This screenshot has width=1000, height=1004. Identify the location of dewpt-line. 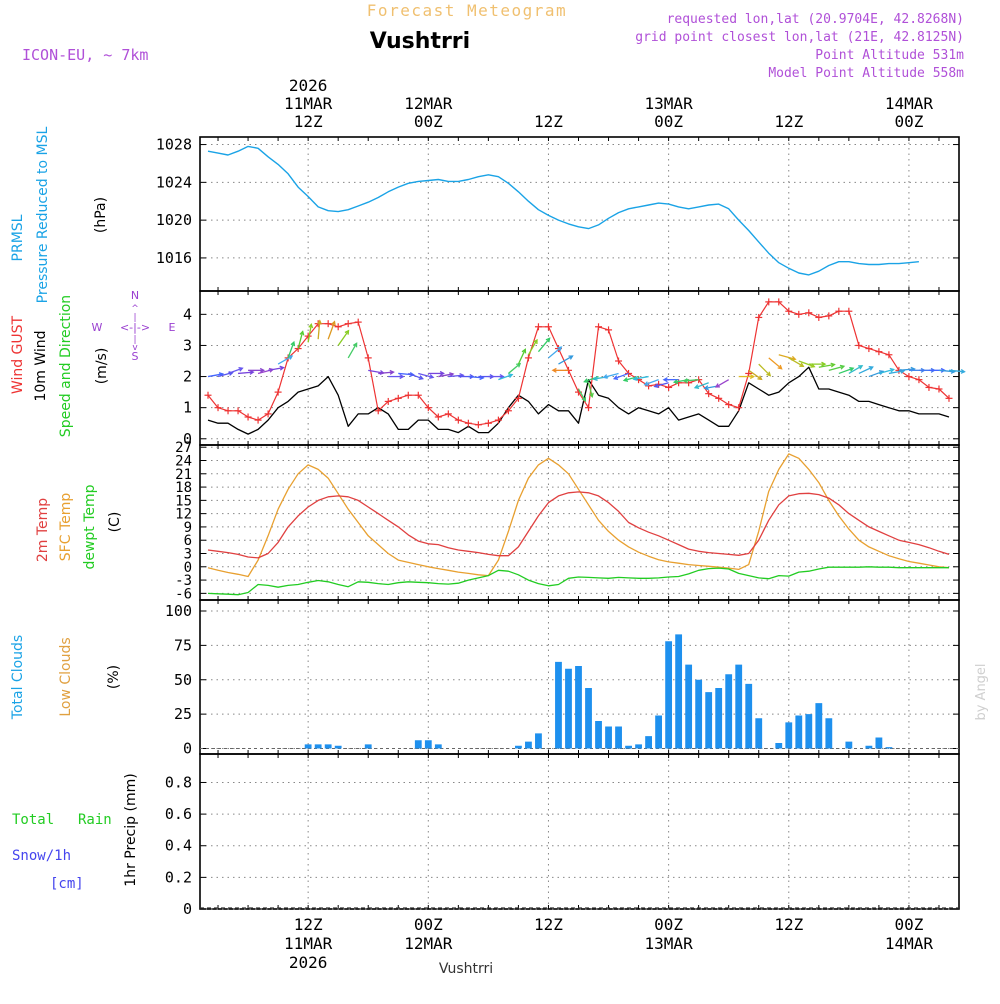
(578, 581).